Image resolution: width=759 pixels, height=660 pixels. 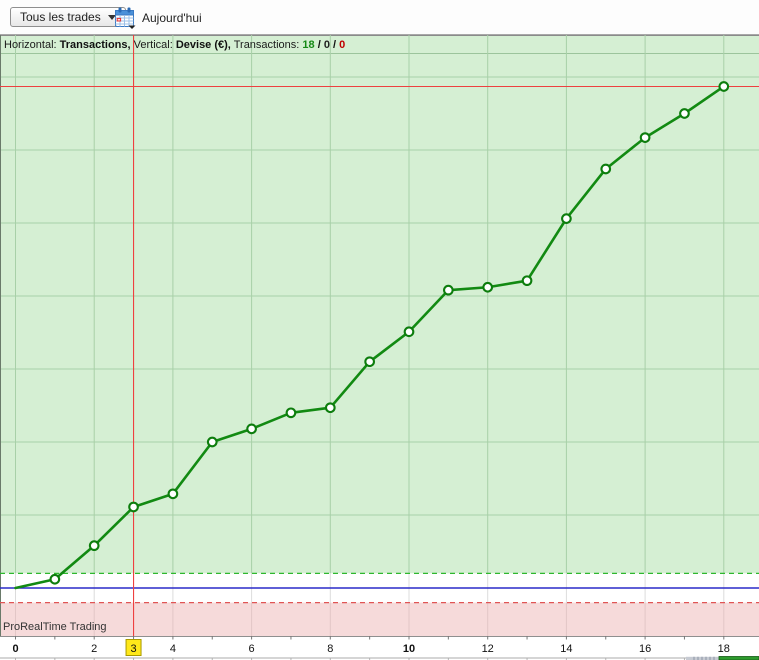 I want to click on info-strip-background, so click(x=379, y=44).